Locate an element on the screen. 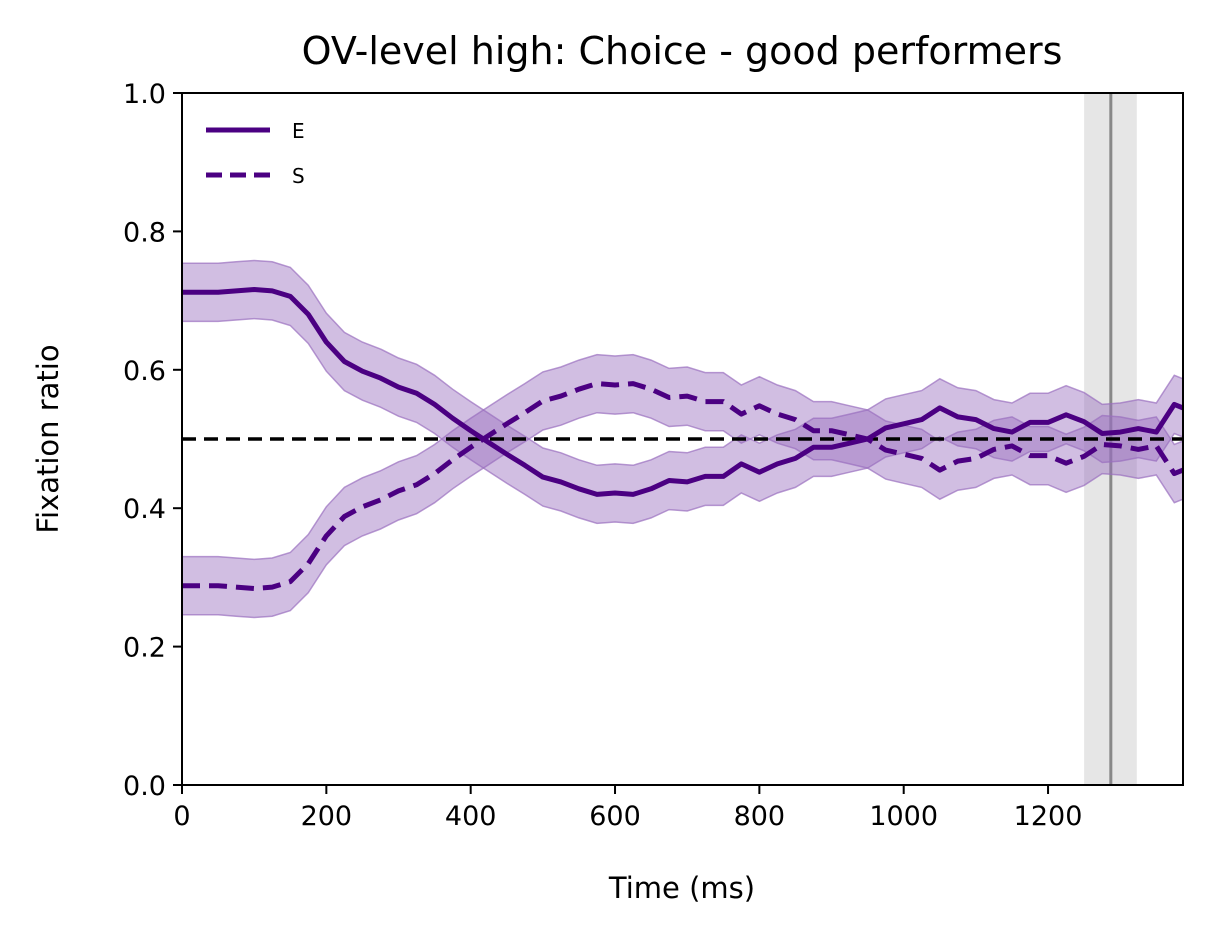 The image size is (1212, 941). y-tick-label: 0.6 is located at coordinates (144, 371).